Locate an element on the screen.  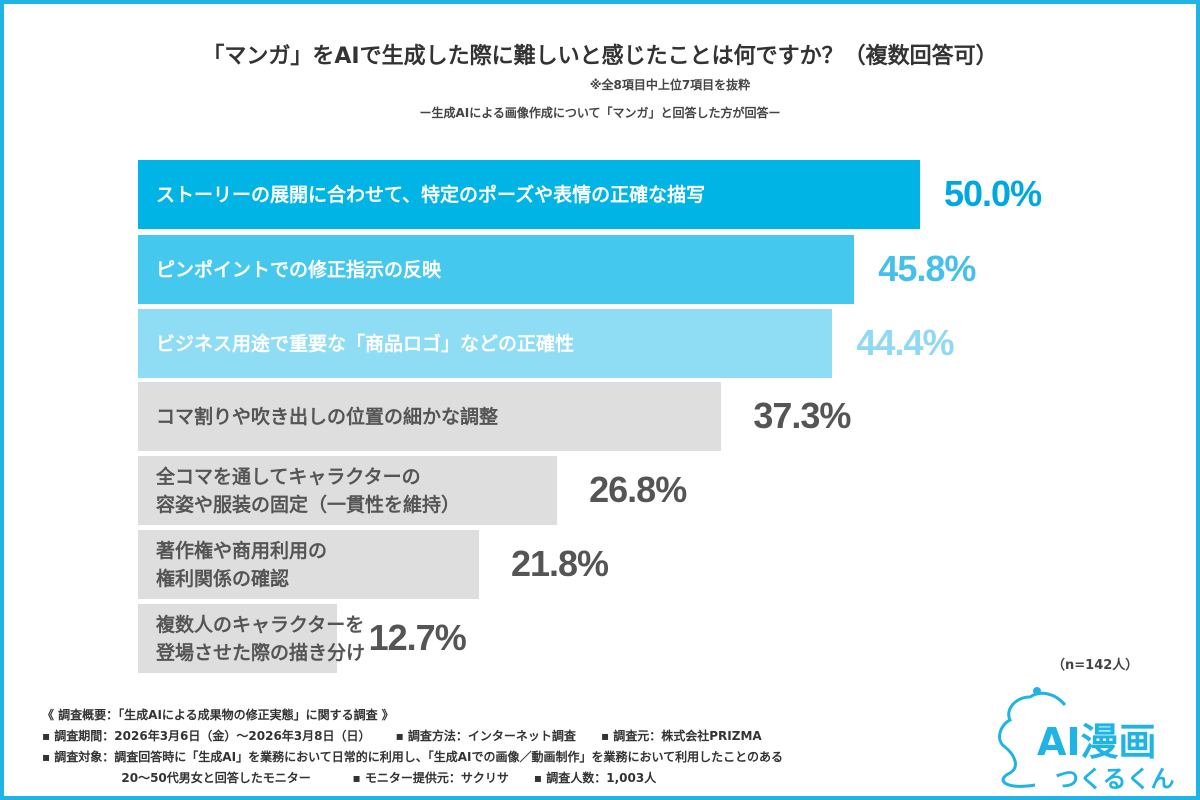
value-label: 45.8% is located at coordinates (927, 268).